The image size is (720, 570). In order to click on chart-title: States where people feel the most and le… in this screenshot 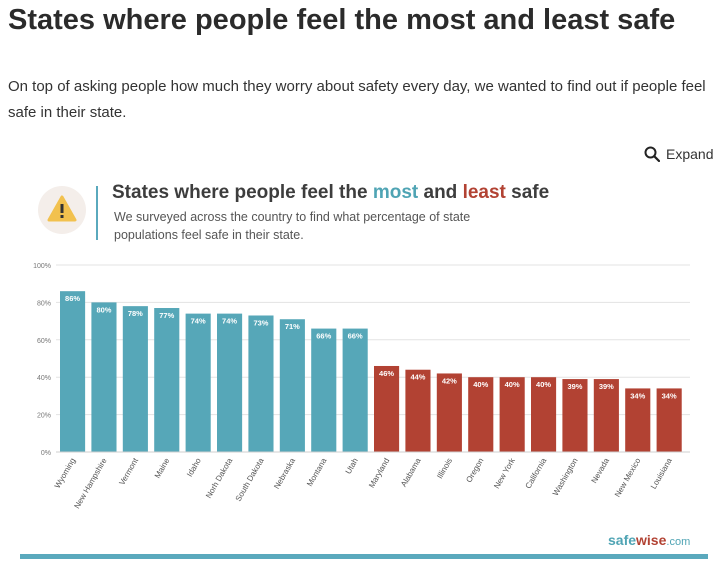, I will do `click(331, 192)`.